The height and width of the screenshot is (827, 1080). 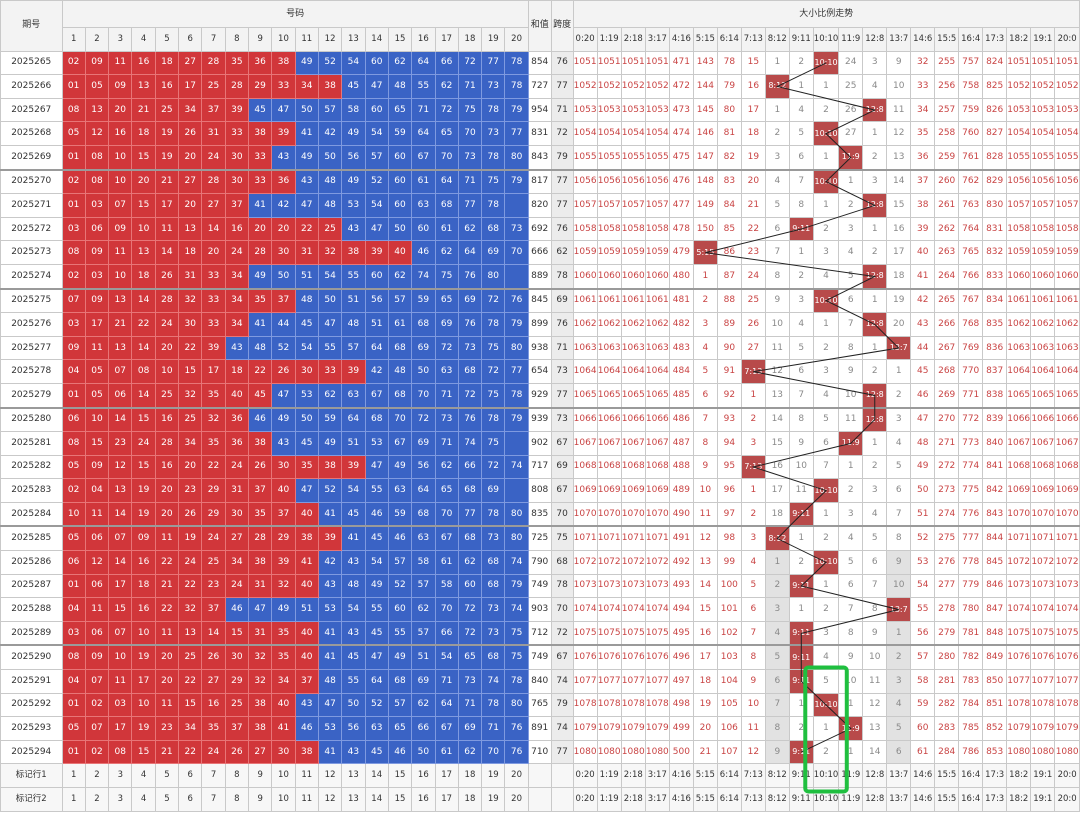 What do you see at coordinates (1043, 86) in the screenshot?
I see `trend-cell: 1052` at bounding box center [1043, 86].